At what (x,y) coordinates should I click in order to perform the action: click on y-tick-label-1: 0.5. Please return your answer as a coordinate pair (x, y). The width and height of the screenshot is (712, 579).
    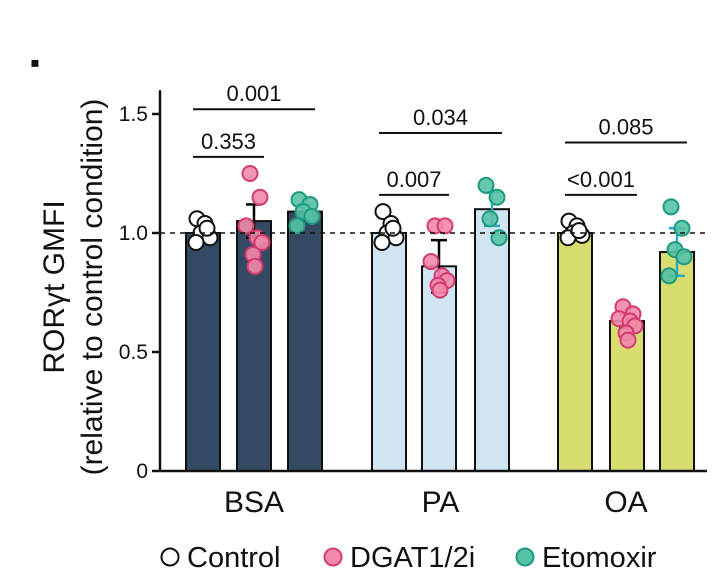
    Looking at the image, I should click on (133, 352).